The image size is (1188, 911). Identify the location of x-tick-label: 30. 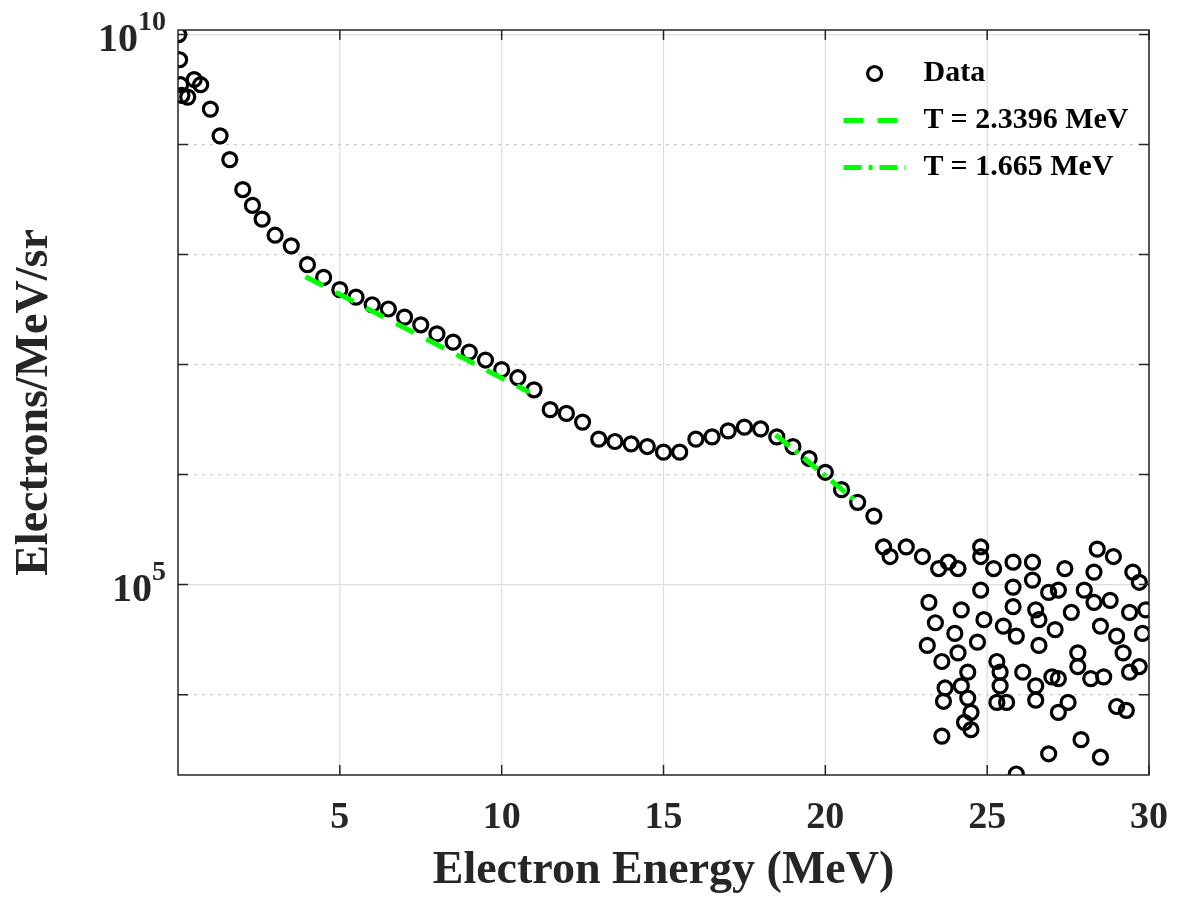
(1149, 814).